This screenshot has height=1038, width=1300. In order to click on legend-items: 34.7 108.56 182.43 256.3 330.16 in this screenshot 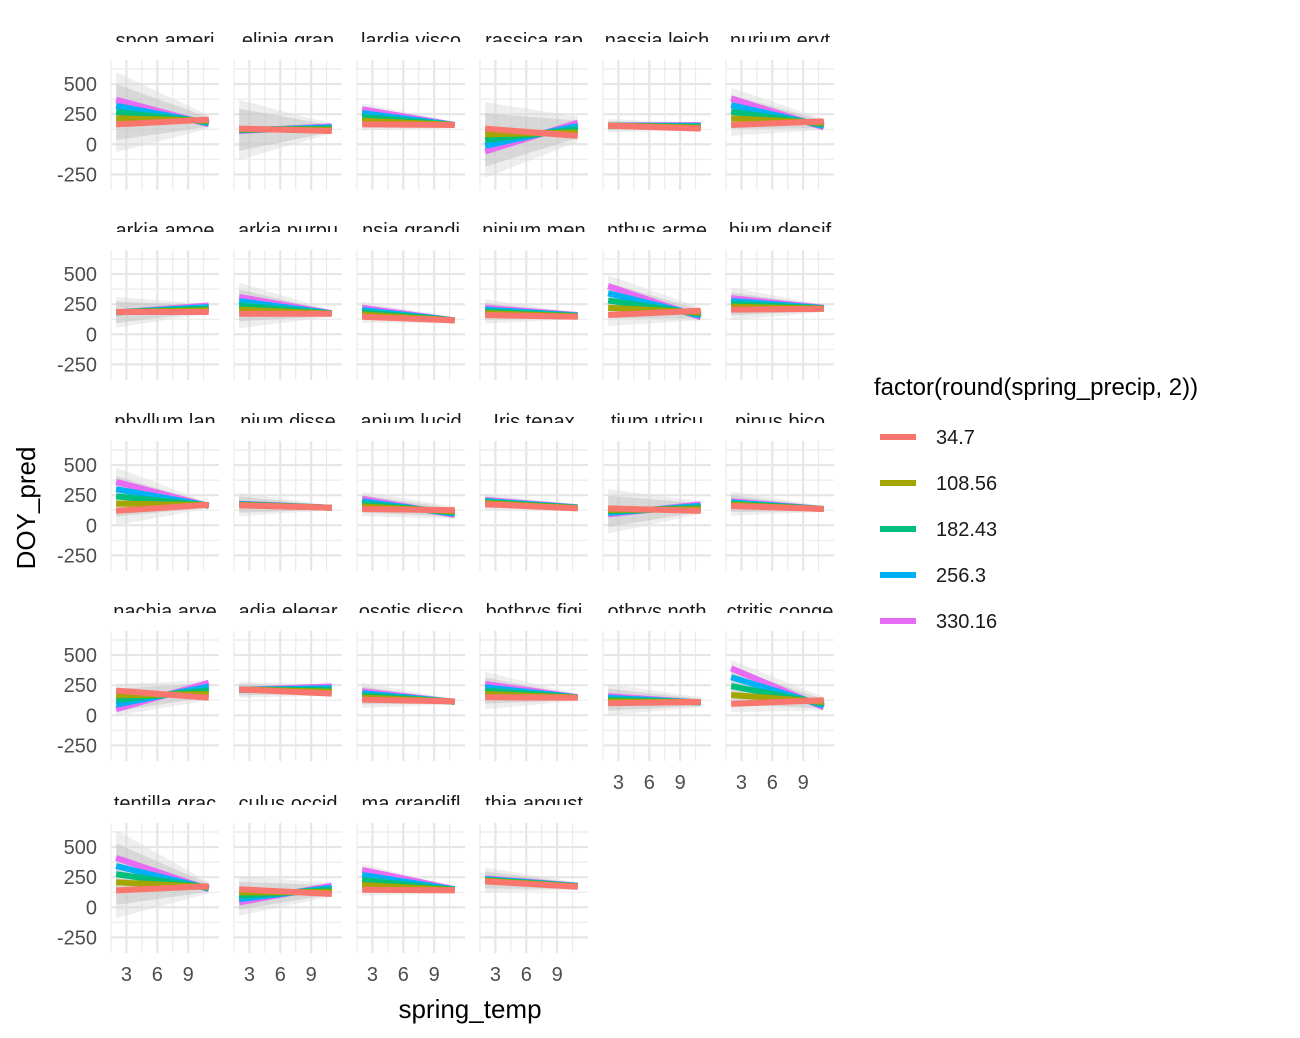, I will do `click(938, 530)`.